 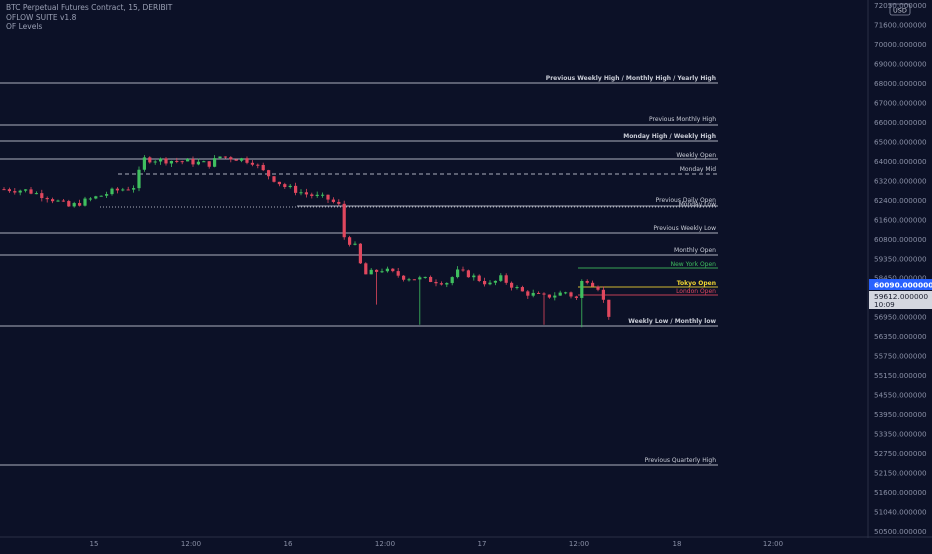 What do you see at coordinates (900, 434) in the screenshot?
I see `price-tick-label: 53350.000000` at bounding box center [900, 434].